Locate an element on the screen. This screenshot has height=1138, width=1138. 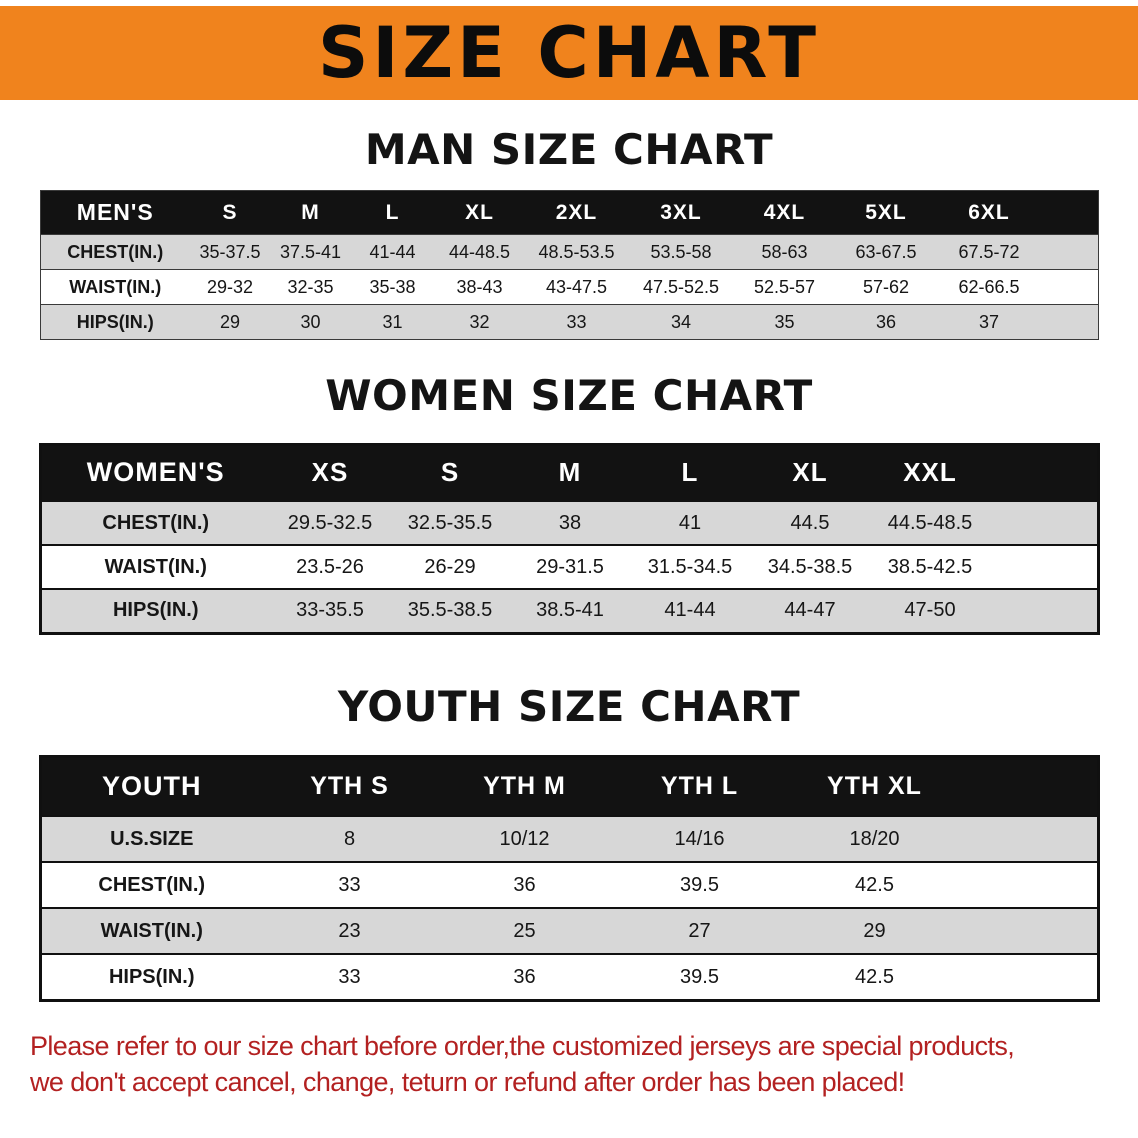
size-cell: 34.5-38.5 is located at coordinates (810, 566).